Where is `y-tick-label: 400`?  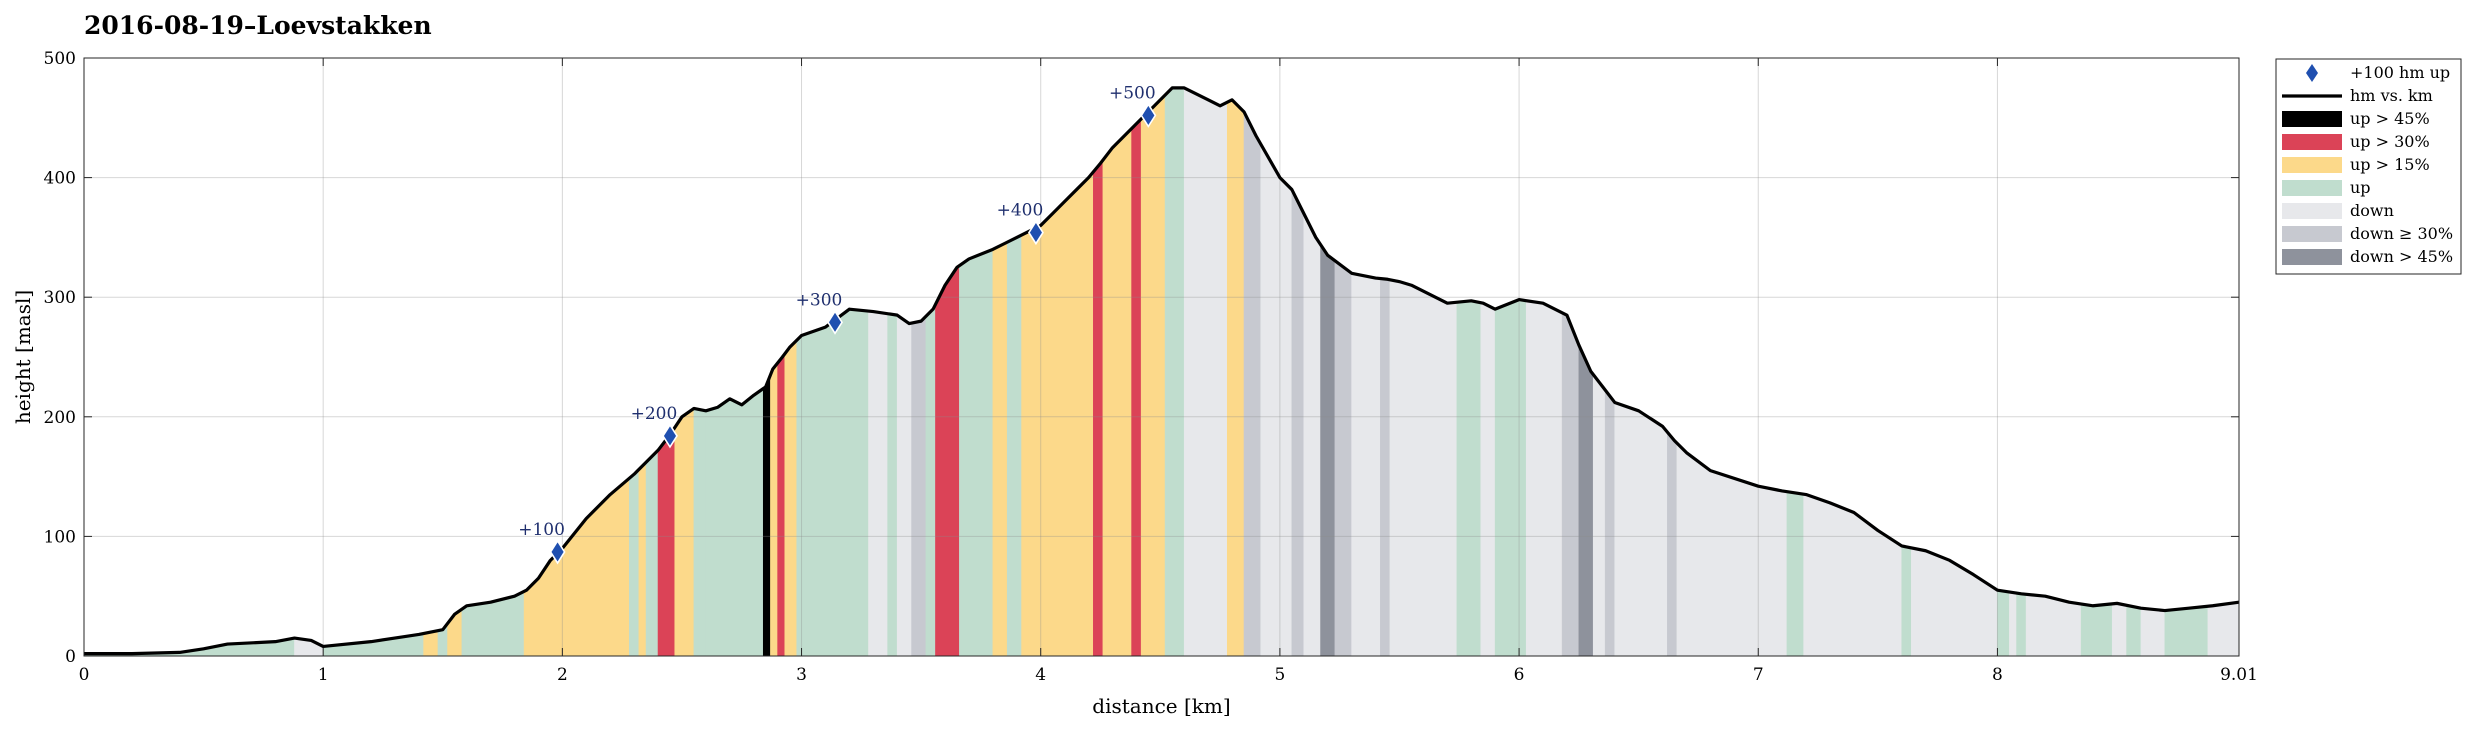
y-tick-label: 400 is located at coordinates (60, 179).